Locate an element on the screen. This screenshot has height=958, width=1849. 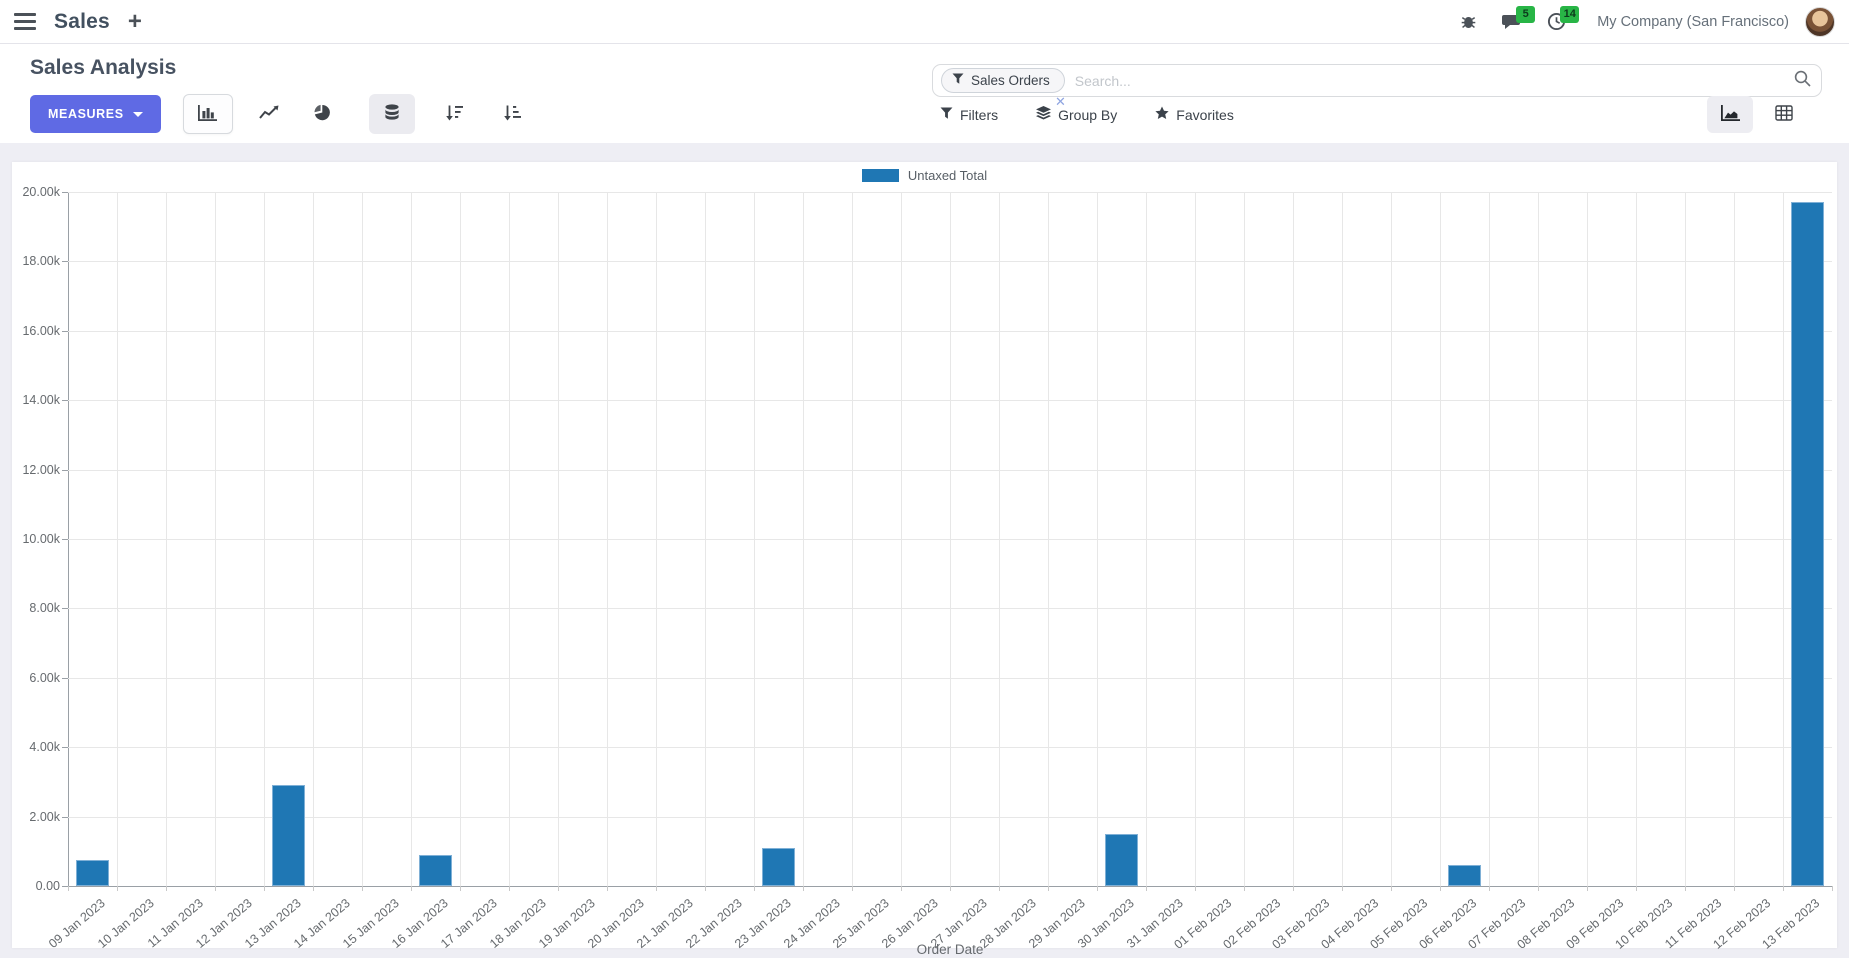
measures-button: MEASURES is located at coordinates (95, 114).